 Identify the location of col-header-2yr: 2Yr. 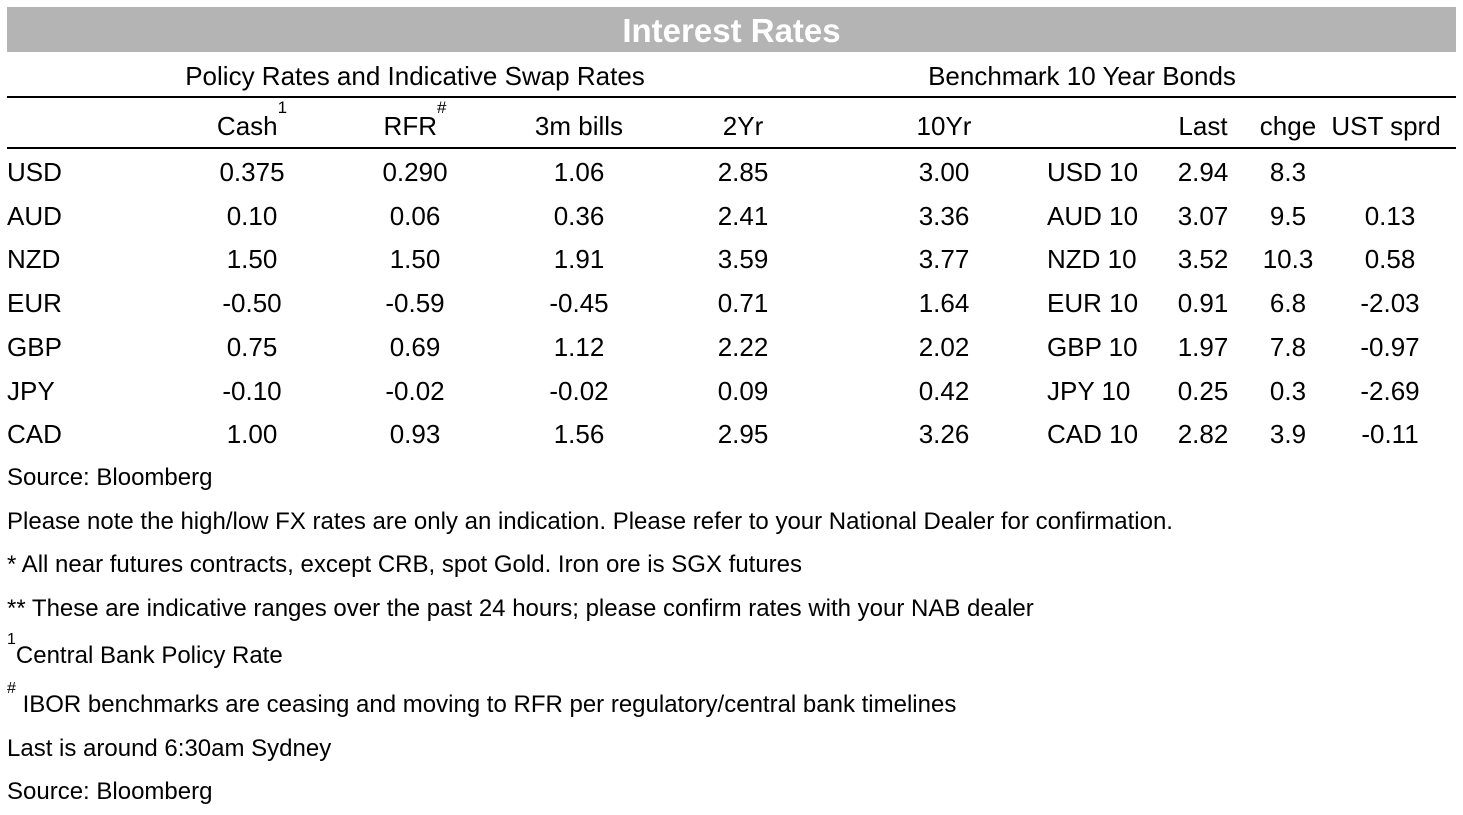
(743, 126).